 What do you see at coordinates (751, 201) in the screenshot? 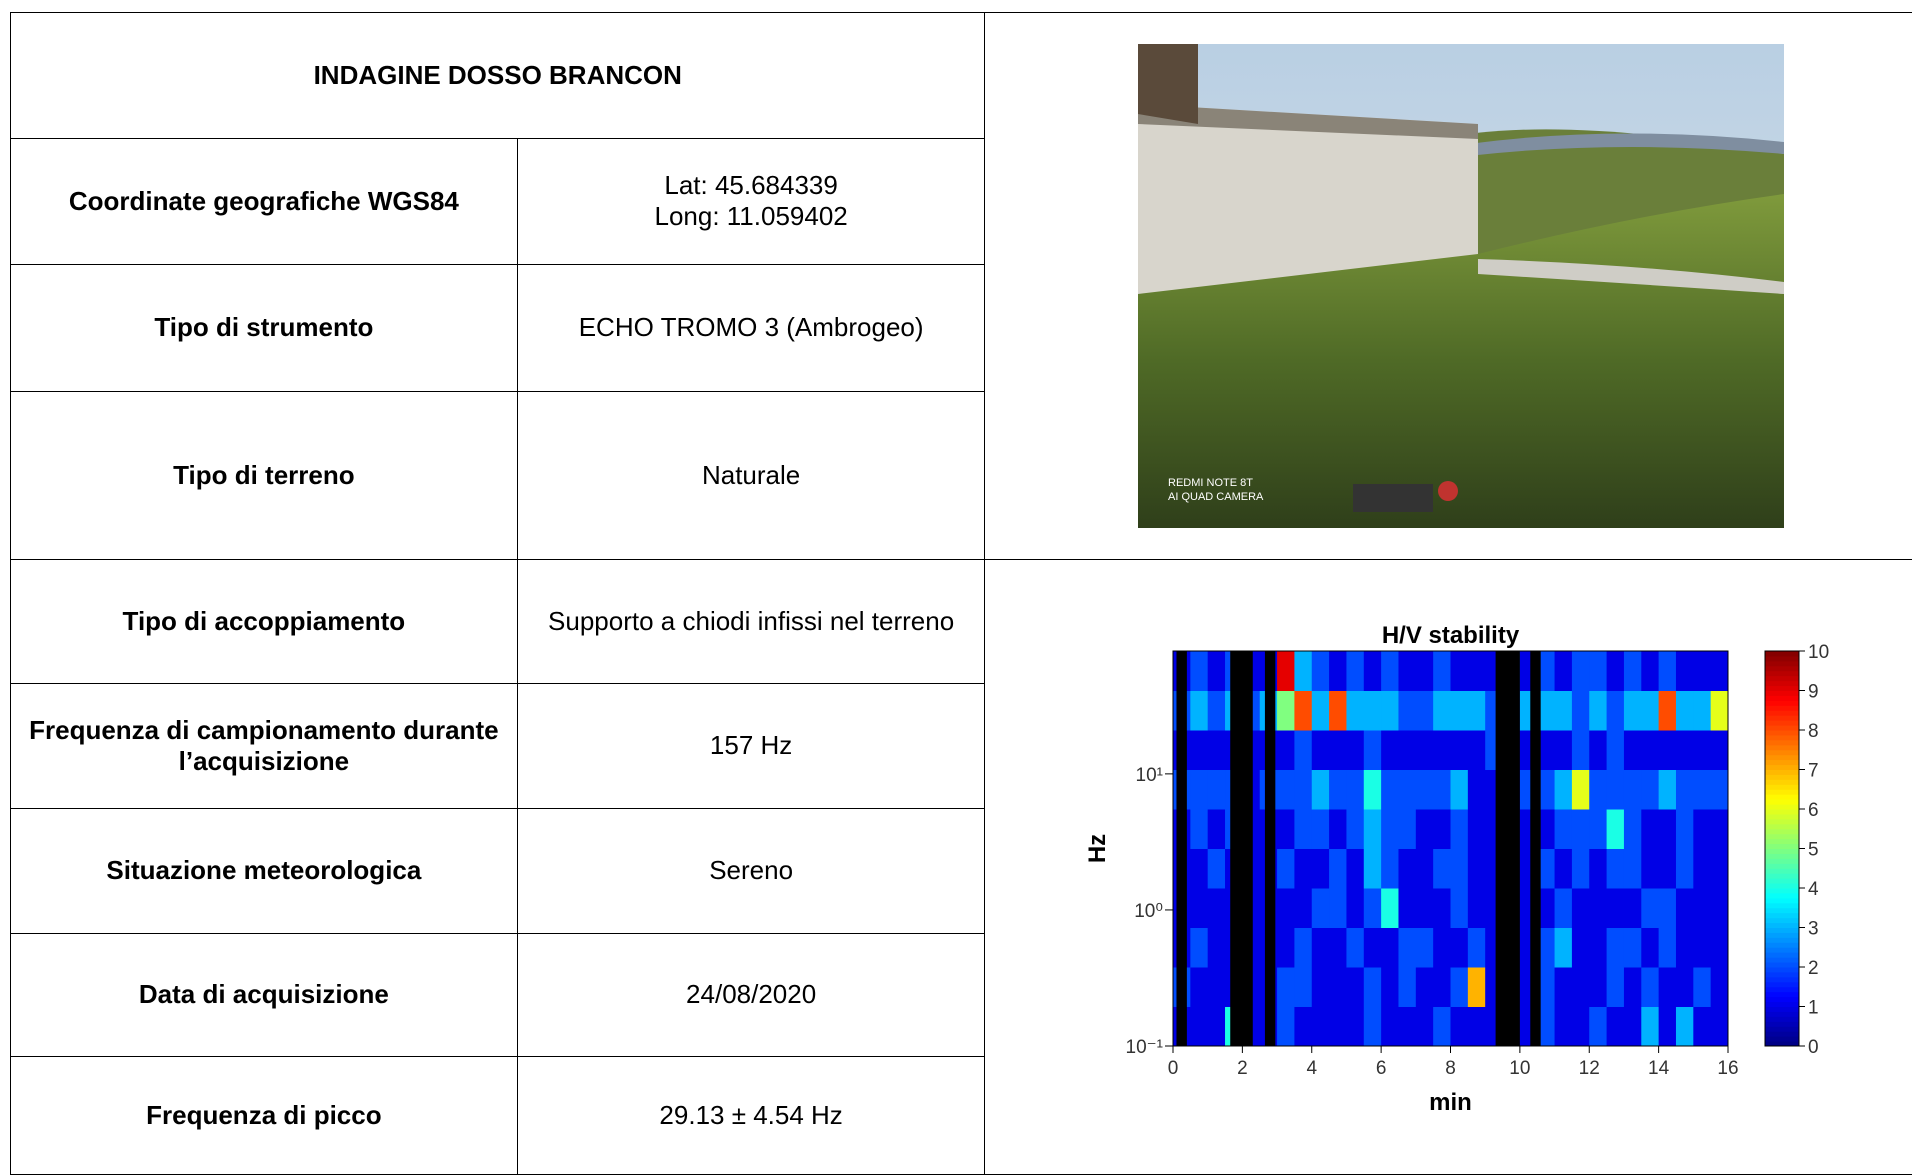
I see `row-value: Lat: 45.684339 Long: 11.059402` at bounding box center [751, 201].